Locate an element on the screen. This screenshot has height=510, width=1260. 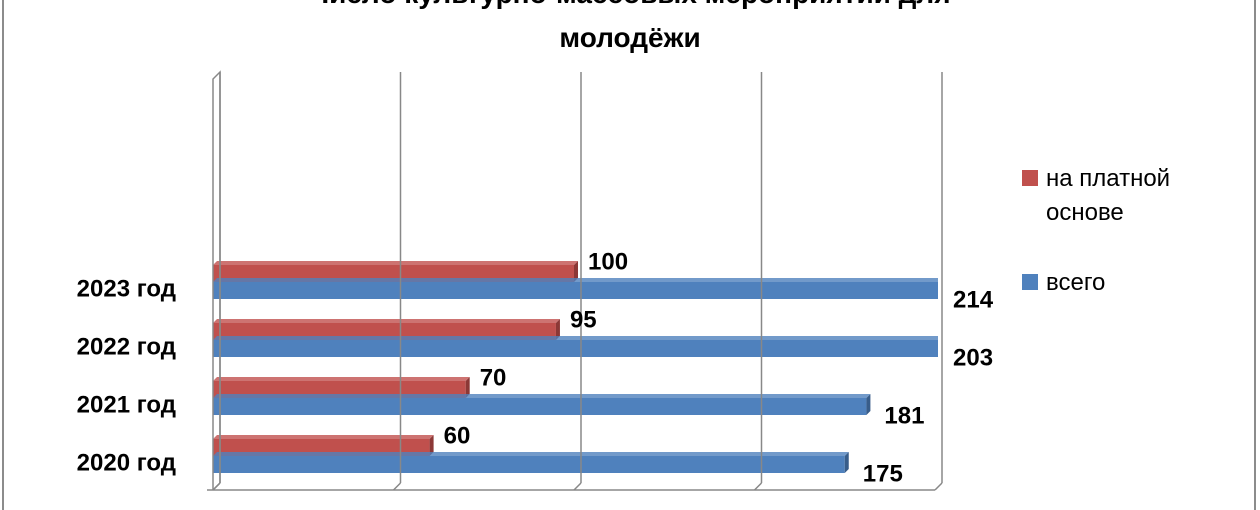
data-label: 175 is located at coordinates (883, 473).